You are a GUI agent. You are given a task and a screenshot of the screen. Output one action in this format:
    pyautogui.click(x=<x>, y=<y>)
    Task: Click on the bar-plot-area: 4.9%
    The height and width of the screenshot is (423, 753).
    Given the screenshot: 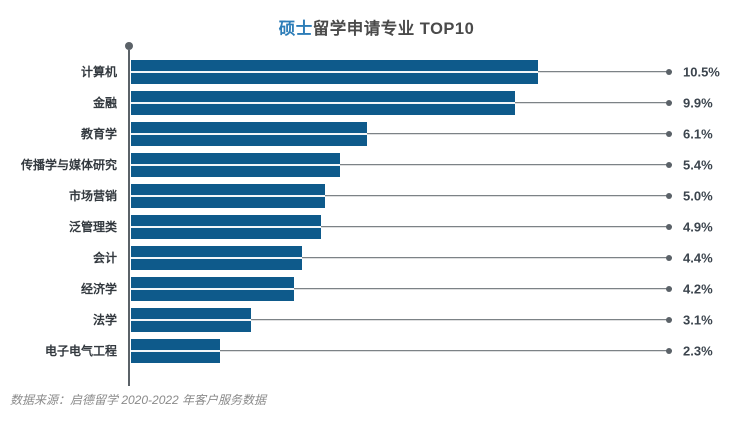 What is the action you would take?
    pyautogui.click(x=442, y=226)
    